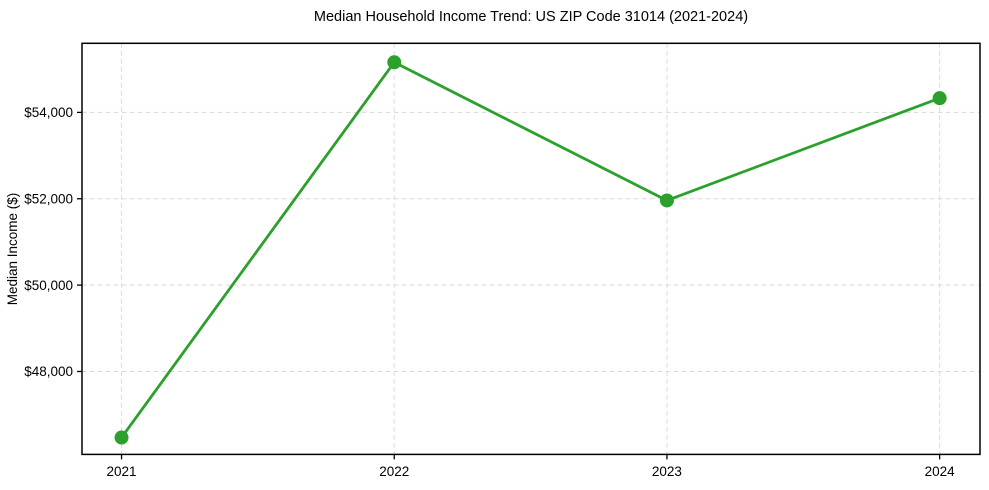  What do you see at coordinates (394, 471) in the screenshot?
I see `x-tick-label: 2022` at bounding box center [394, 471].